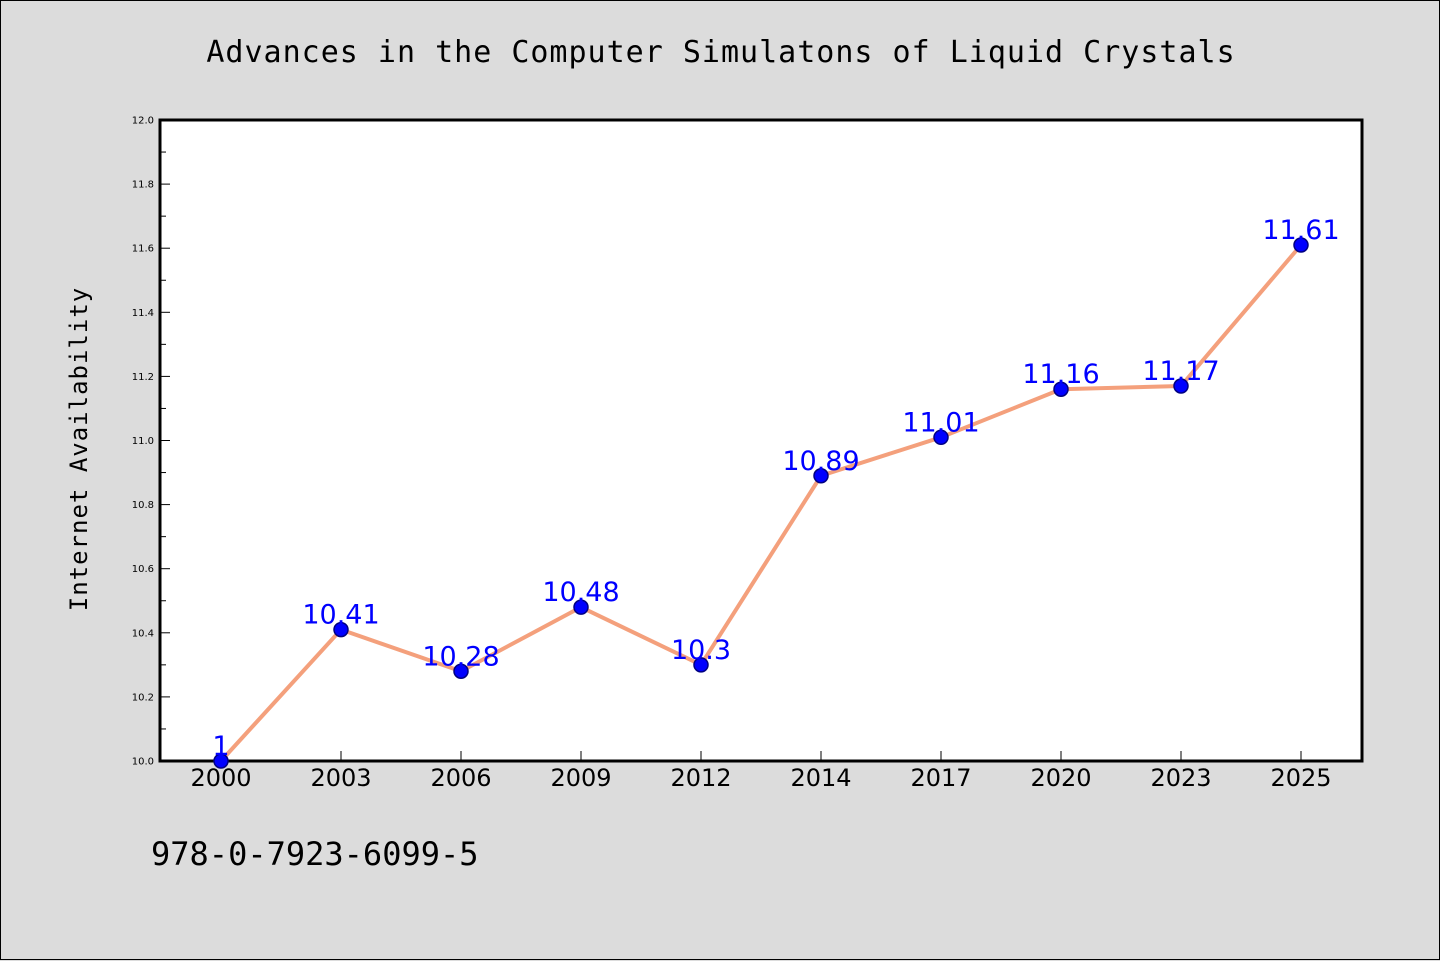 This screenshot has height=961, width=1440. What do you see at coordinates (1300, 778) in the screenshot?
I see `x-tick-label: 2025` at bounding box center [1300, 778].